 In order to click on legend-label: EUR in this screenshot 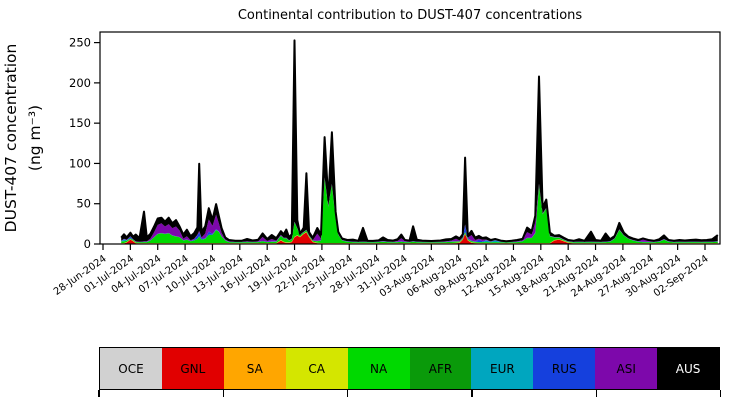, I will do `click(502, 368)`.